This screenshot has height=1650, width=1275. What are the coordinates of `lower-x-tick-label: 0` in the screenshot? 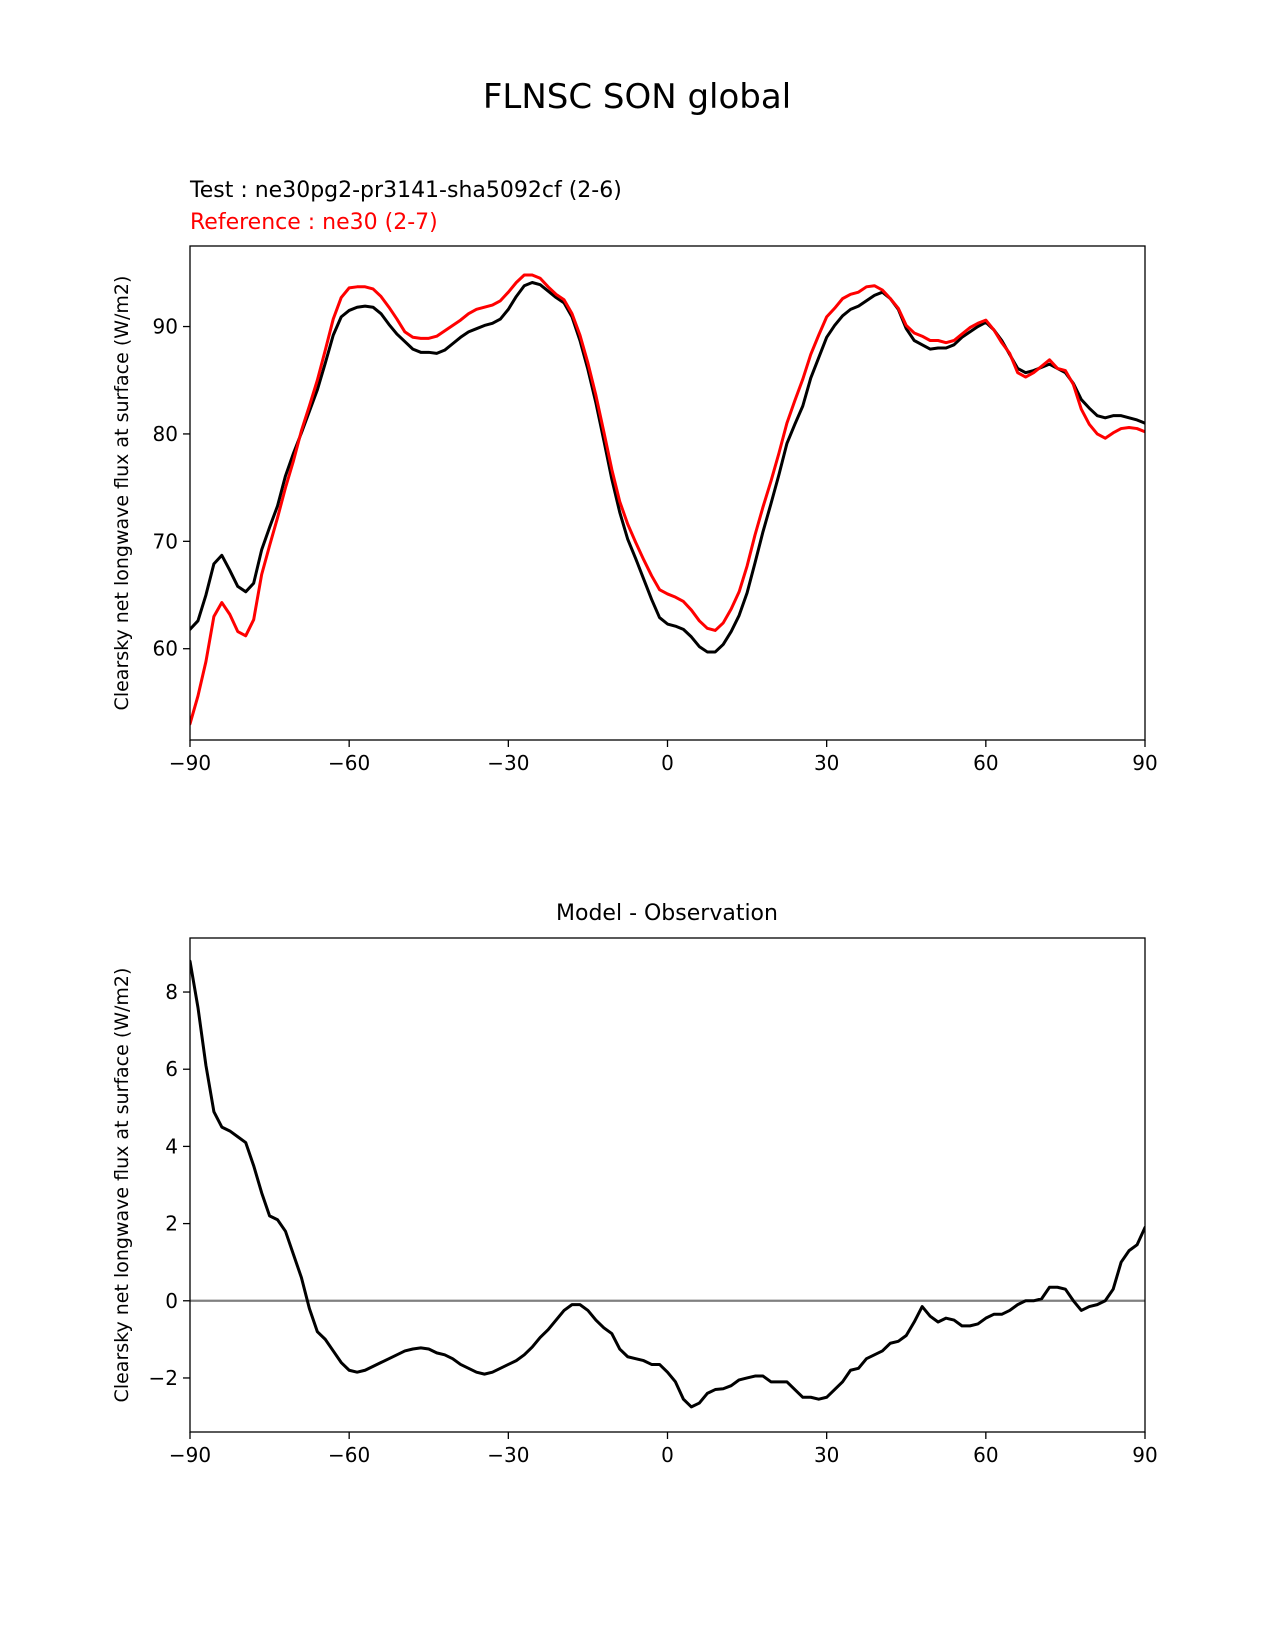 It's located at (667, 1455).